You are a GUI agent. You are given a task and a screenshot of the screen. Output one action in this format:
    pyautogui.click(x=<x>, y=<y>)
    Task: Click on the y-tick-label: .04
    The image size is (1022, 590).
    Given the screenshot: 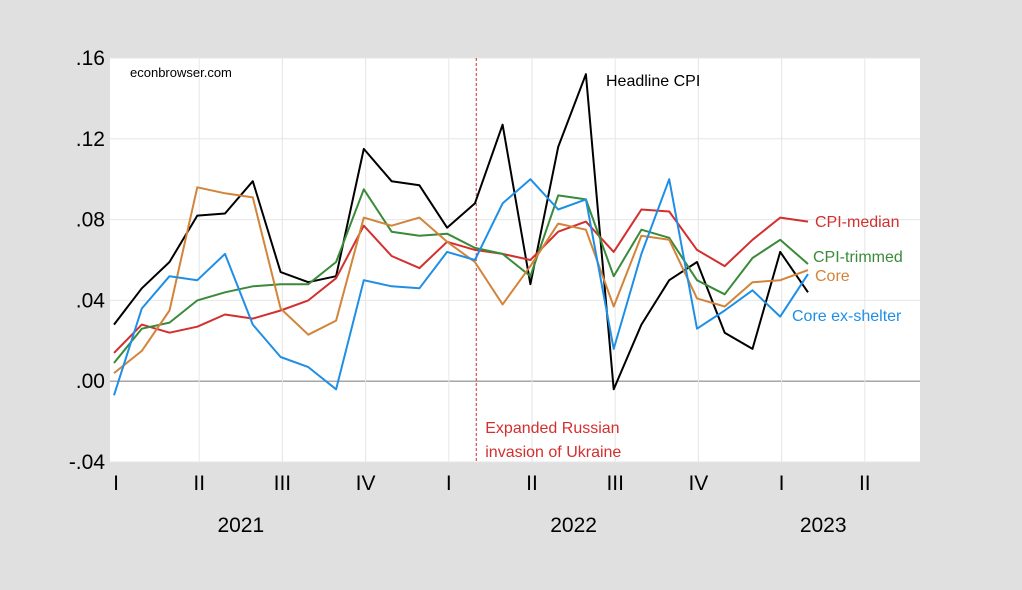 What is the action you would take?
    pyautogui.click(x=91, y=300)
    